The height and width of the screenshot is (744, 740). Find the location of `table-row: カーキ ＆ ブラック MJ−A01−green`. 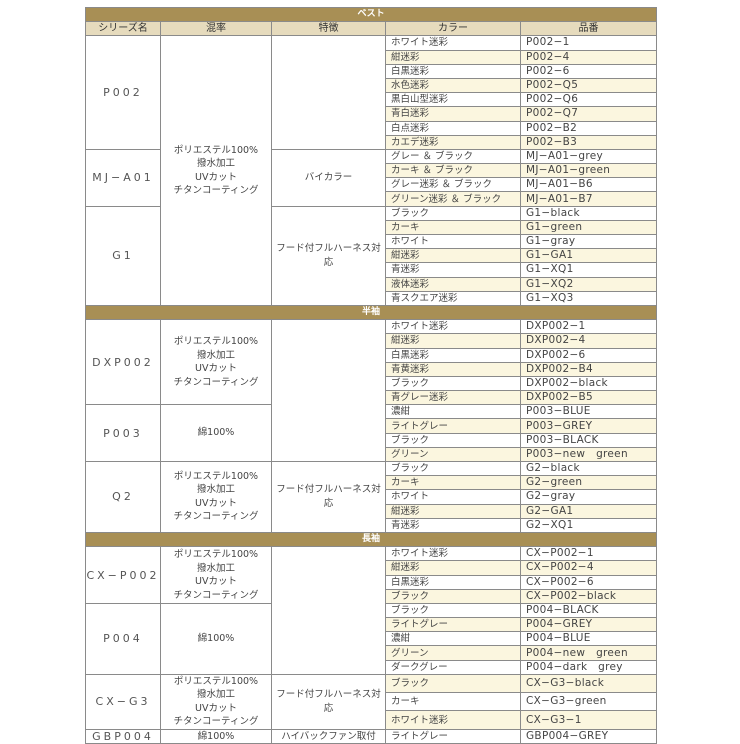

table-row: カーキ ＆ ブラック MJ−A01−green is located at coordinates (372, 171).